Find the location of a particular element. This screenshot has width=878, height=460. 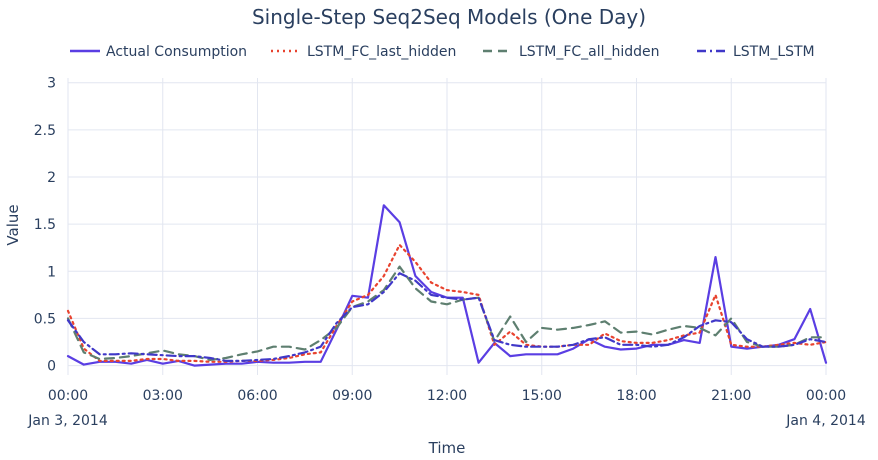

legend-label: LSTM_FC_last_hidden is located at coordinates (381, 52).